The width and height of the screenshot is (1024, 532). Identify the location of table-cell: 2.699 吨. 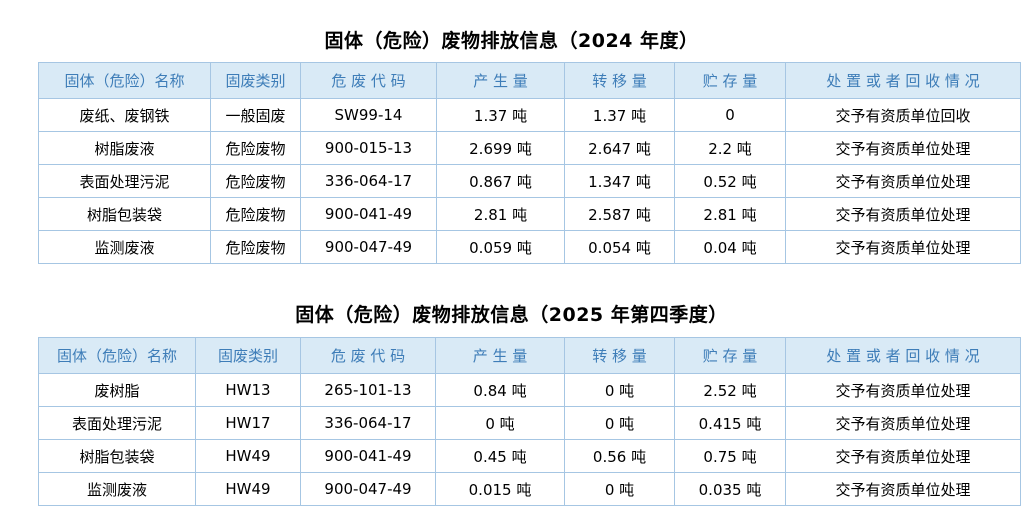
(500, 148).